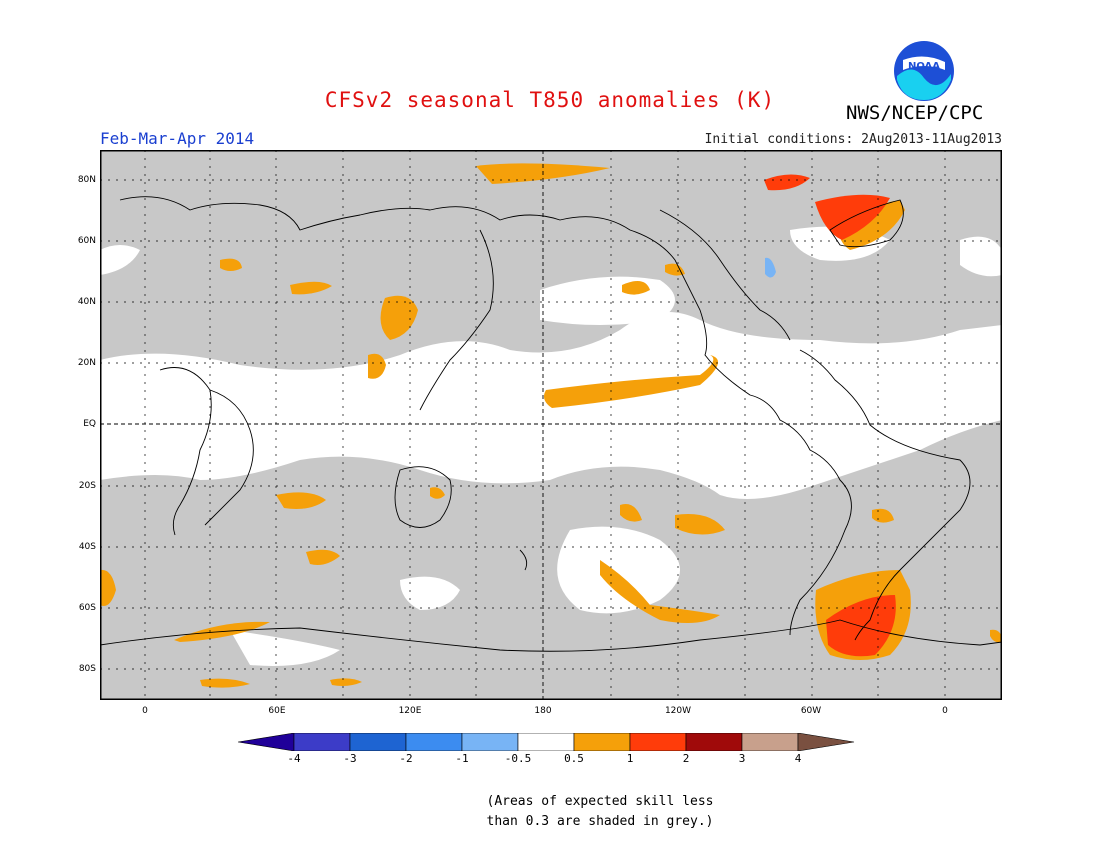 Image resolution: width=1100 pixels, height=850 pixels. What do you see at coordinates (600, 801) in the screenshot?
I see `skill-note-line1: (Areas of expected skill less` at bounding box center [600, 801].